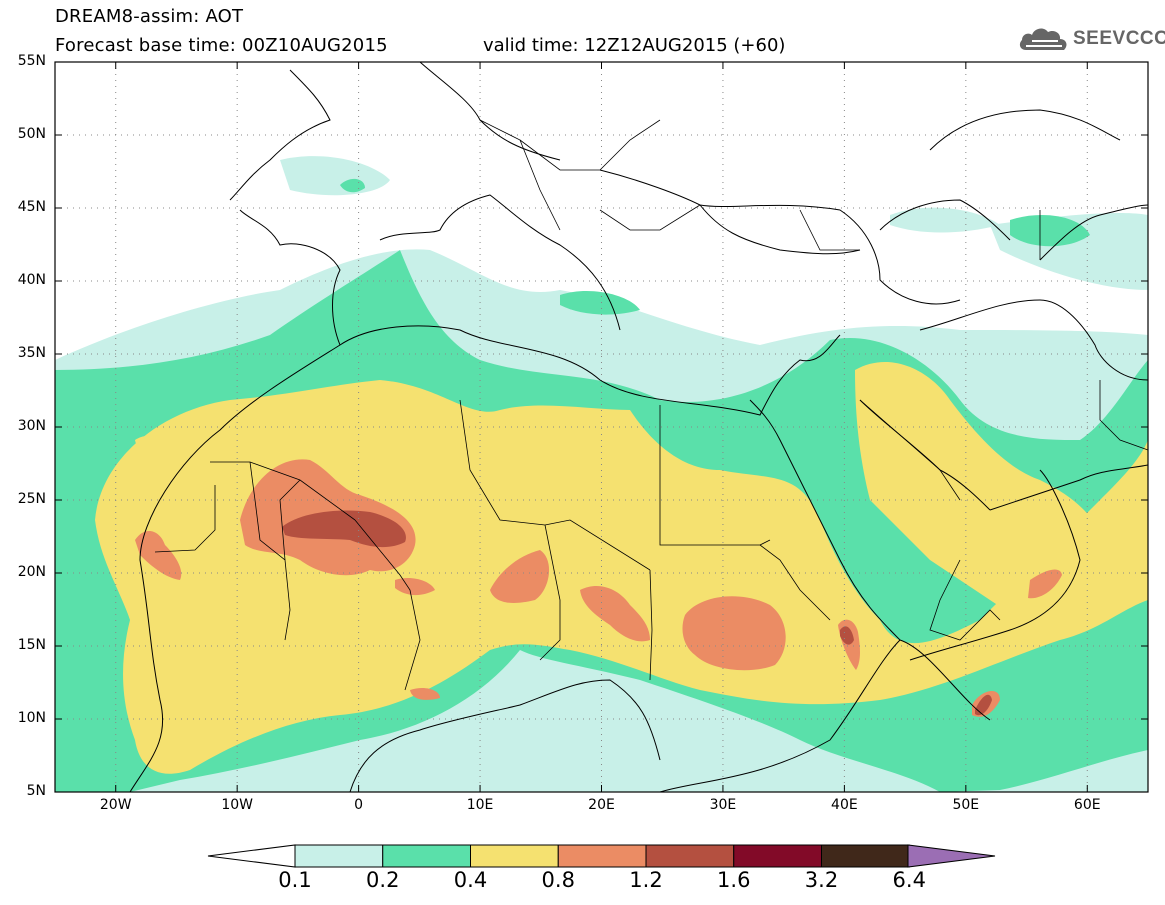  I want to click on lat-label: 35N, so click(31, 353).